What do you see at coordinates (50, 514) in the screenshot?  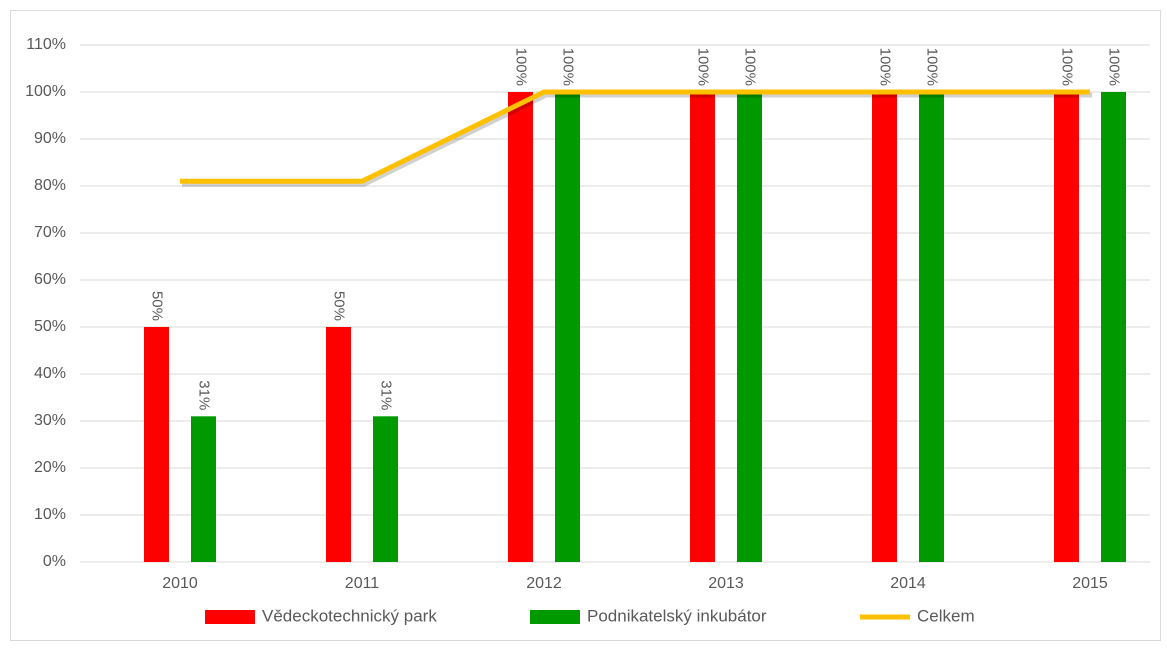 I see `y-tick-label: 10%` at bounding box center [50, 514].